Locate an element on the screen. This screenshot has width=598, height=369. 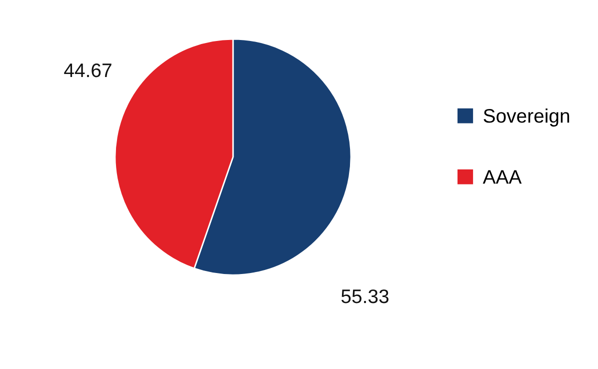
data-label: 55.33 is located at coordinates (364, 296).